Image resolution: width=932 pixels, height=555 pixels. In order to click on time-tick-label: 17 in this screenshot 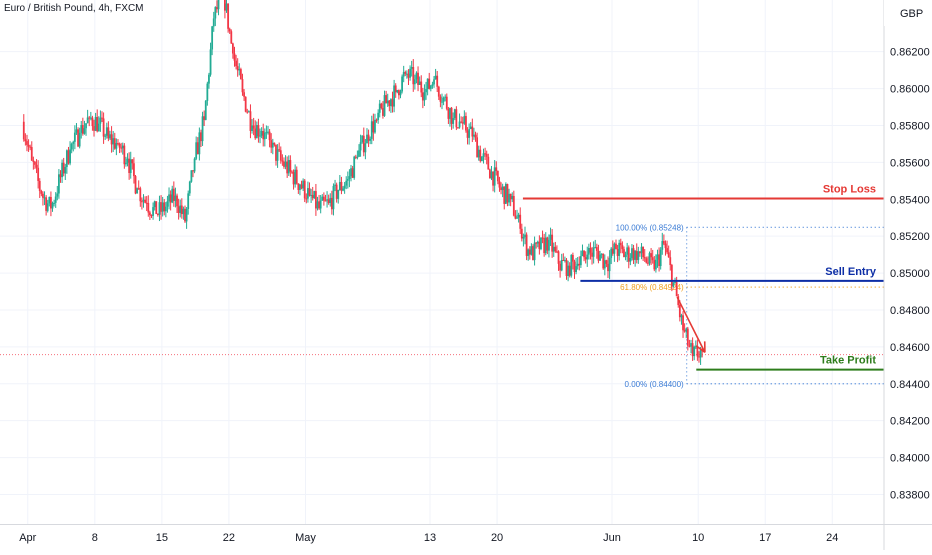, I will do `click(765, 538)`.